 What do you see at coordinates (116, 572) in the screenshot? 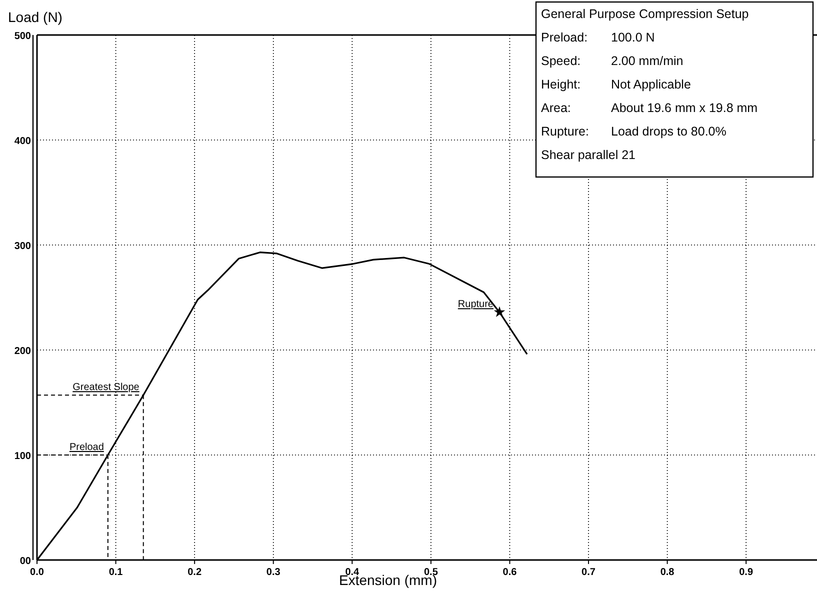
I see `x-tick-label: 0.1` at bounding box center [116, 572].